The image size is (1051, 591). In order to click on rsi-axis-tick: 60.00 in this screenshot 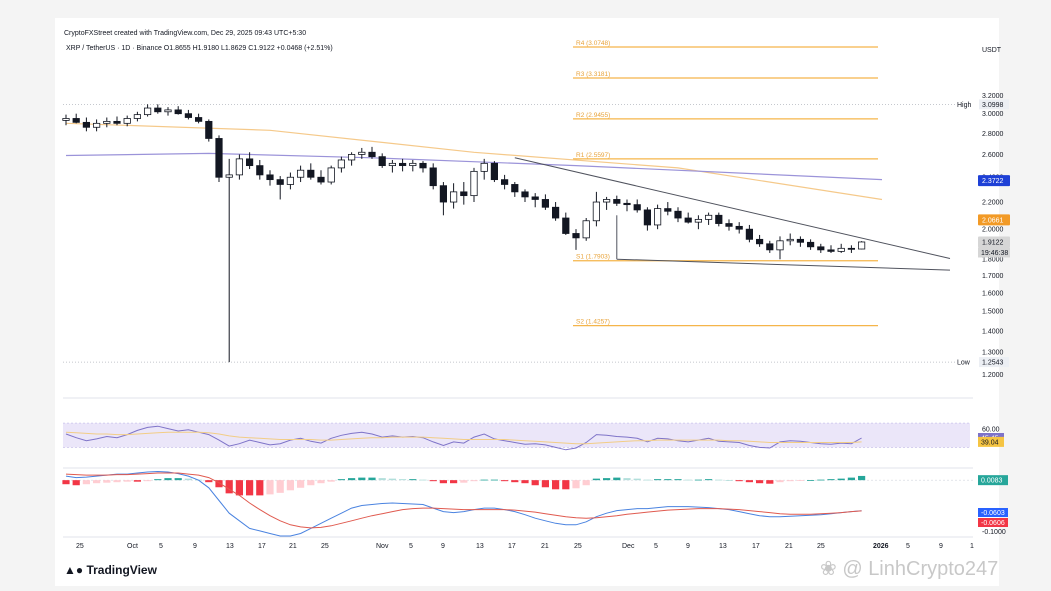, I will do `click(991, 430)`.